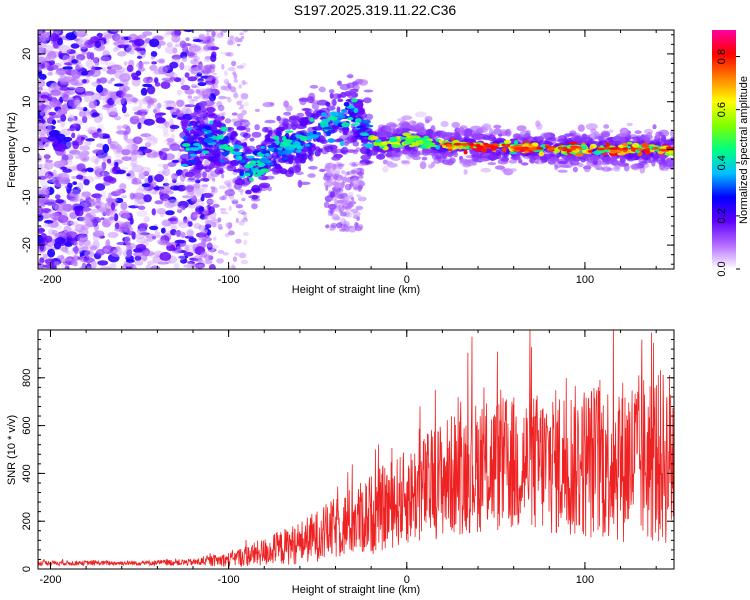 This screenshot has height=600, width=750. Describe the element at coordinates (27, 378) in the screenshot. I see `snr-ytick-label: 800` at that location.